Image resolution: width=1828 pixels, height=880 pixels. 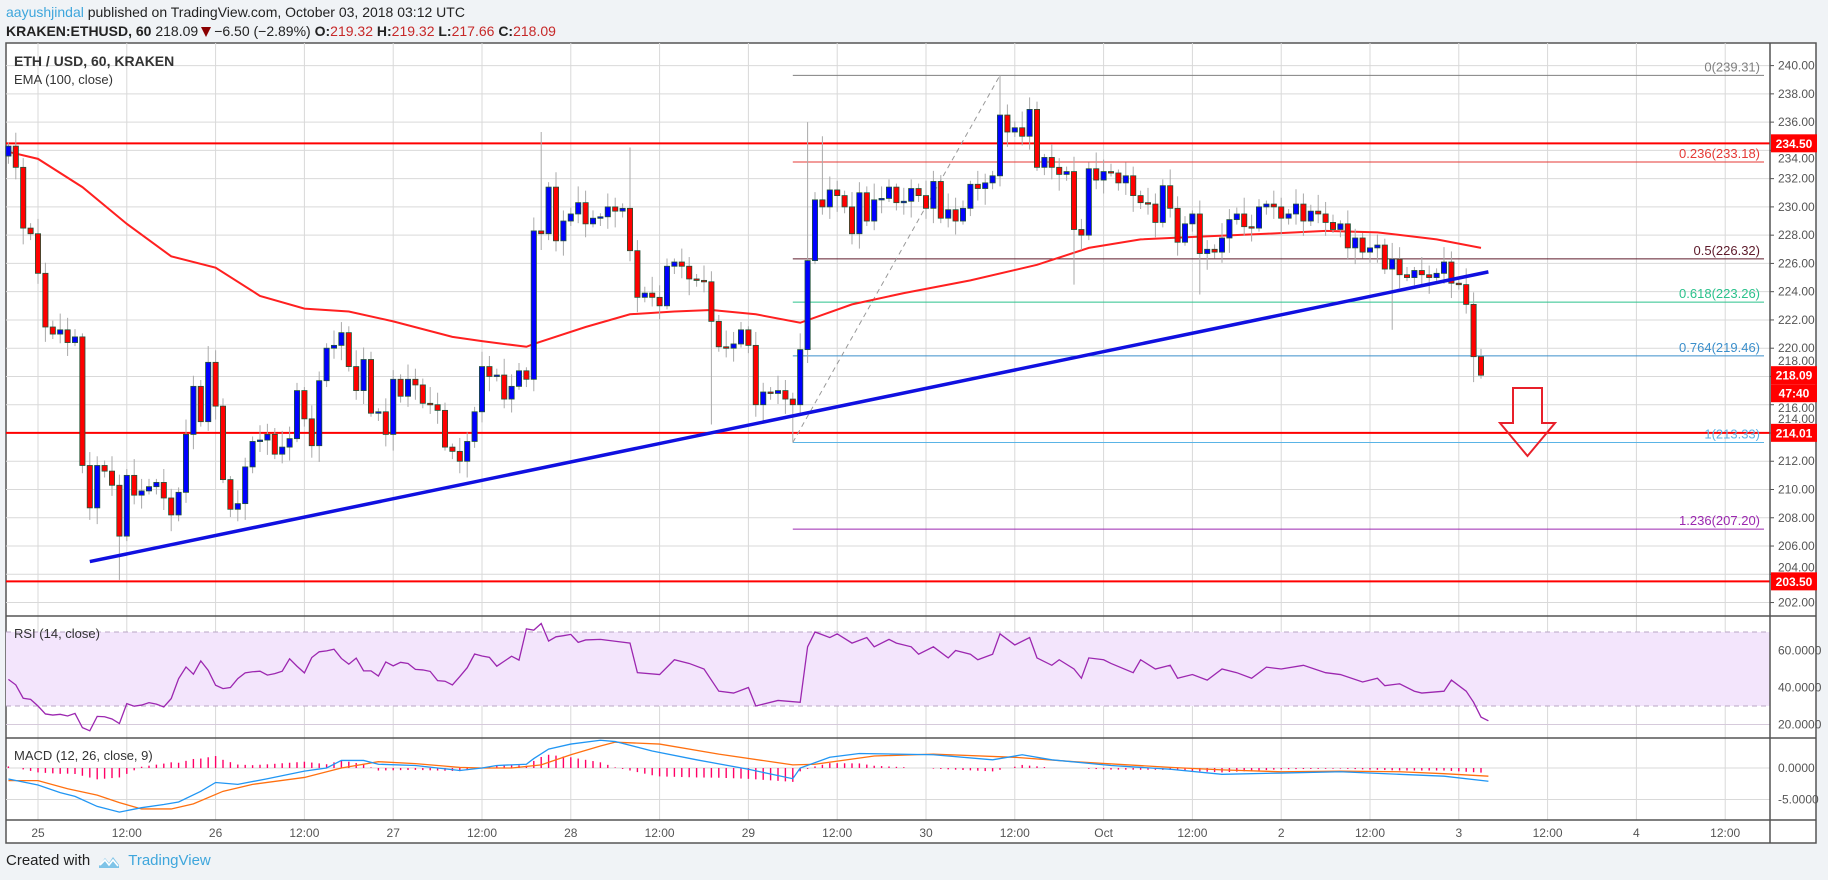 I want to click on macd-line, so click(x=748, y=776).